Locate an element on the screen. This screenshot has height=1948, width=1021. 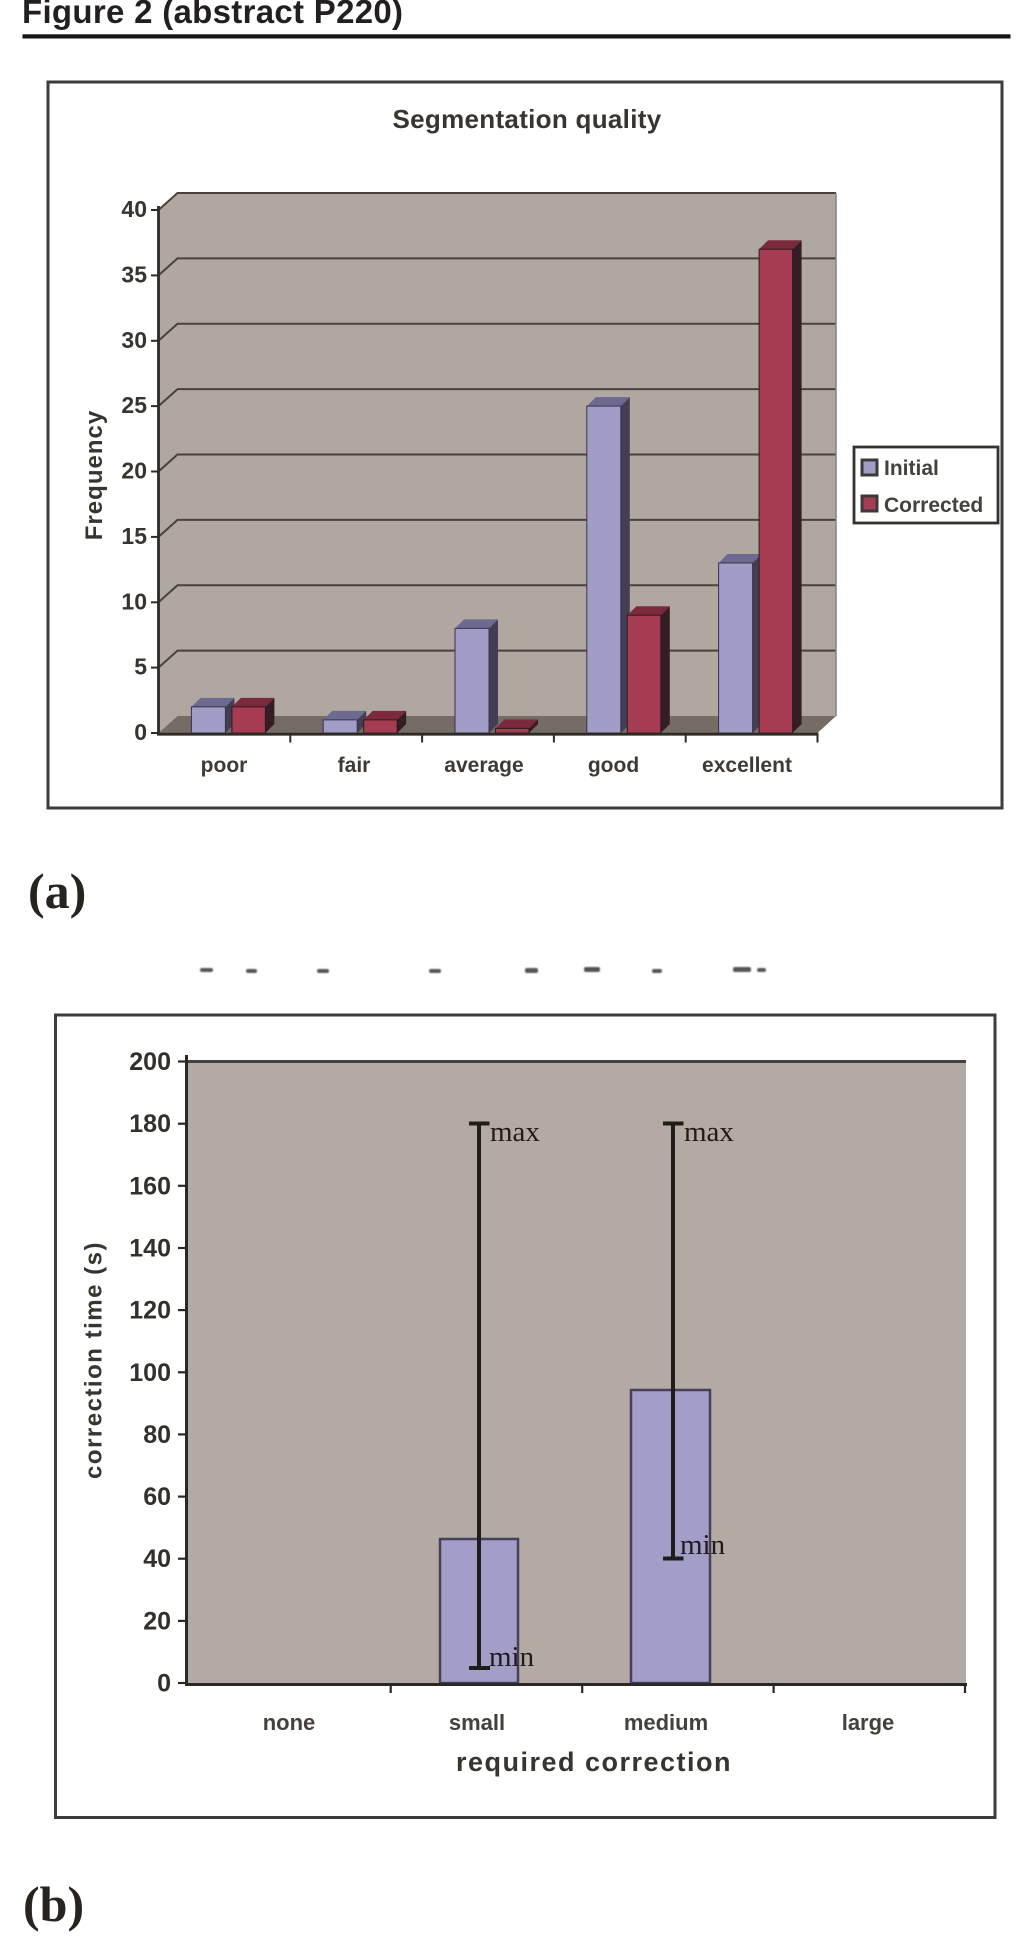
svg-text: 100 is located at coordinates (150, 1373).